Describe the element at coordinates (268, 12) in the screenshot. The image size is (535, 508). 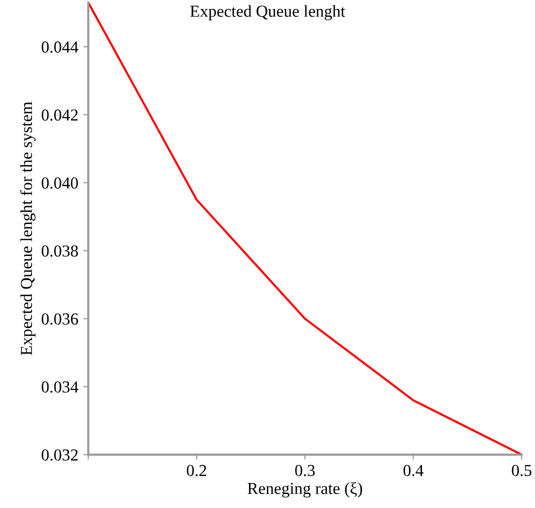
I see `chart-title: Expected Queue lenght` at that location.